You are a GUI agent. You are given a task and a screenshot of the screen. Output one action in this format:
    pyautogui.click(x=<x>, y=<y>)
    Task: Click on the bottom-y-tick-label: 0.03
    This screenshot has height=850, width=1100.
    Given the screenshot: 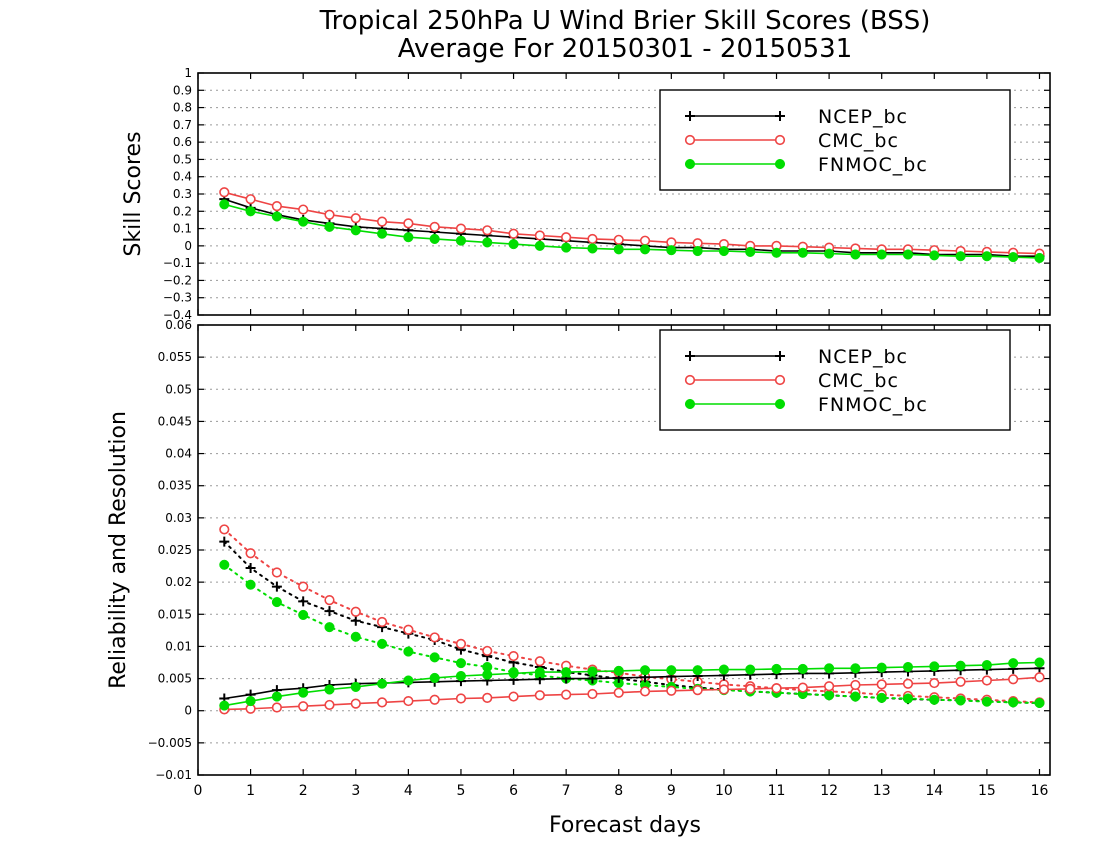 What is the action you would take?
    pyautogui.click(x=178, y=518)
    